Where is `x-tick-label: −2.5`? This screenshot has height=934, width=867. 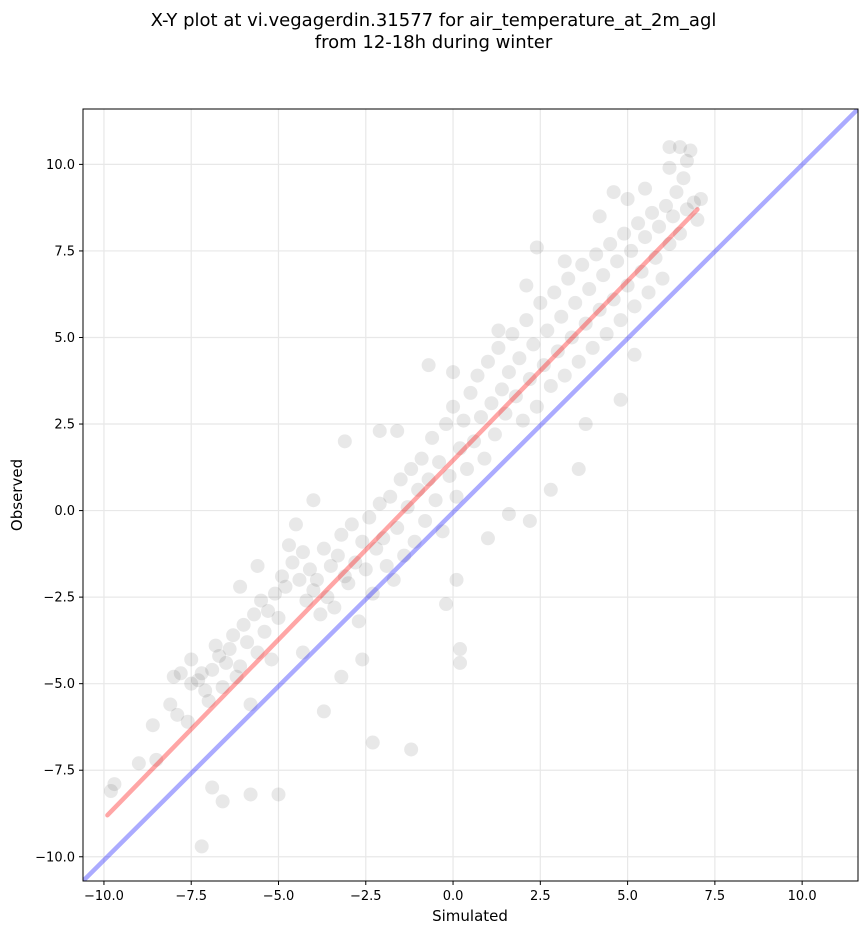
x-tick-label: −2.5 is located at coordinates (366, 896).